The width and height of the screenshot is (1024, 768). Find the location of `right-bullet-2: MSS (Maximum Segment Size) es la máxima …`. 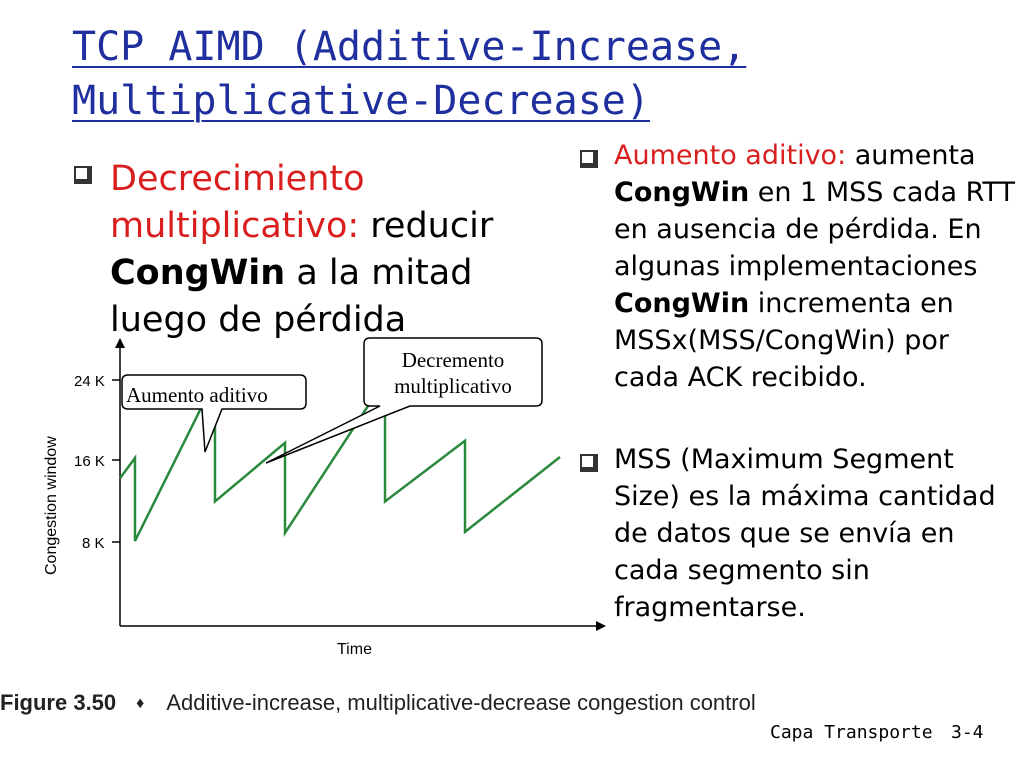

right-bullet-2: MSS (Maximum Segment Size) es la máxima … is located at coordinates (805, 533).